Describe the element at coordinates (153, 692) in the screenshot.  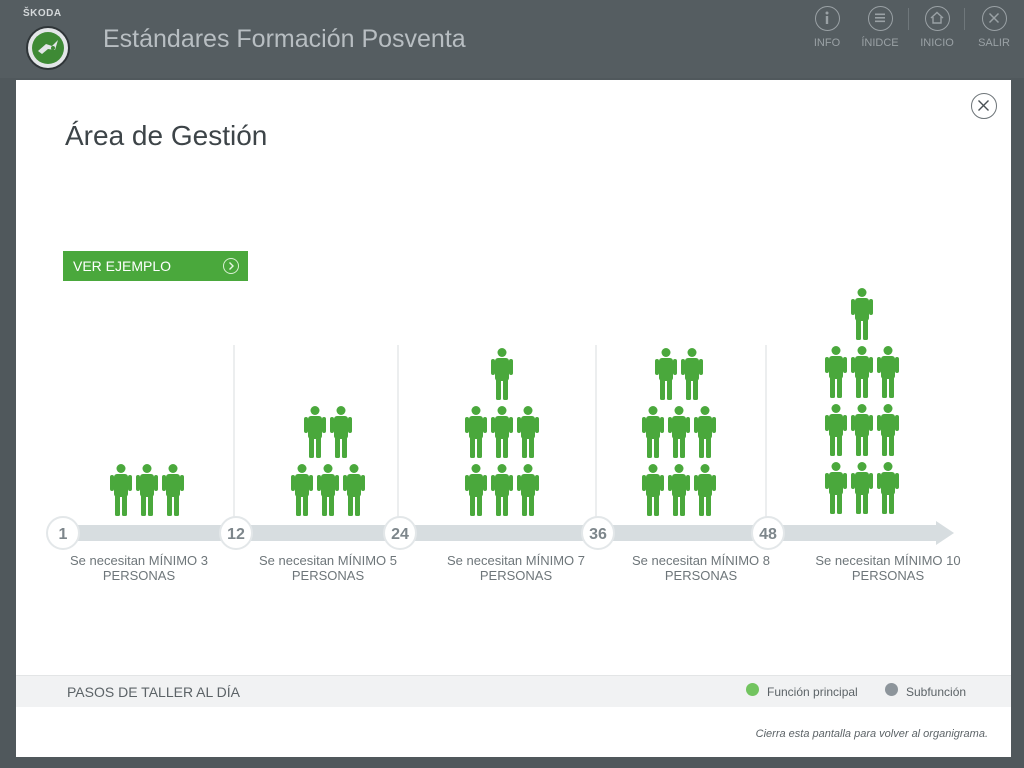
I see `footer-title: PASOS DE TALLER AL DÍA` at that location.